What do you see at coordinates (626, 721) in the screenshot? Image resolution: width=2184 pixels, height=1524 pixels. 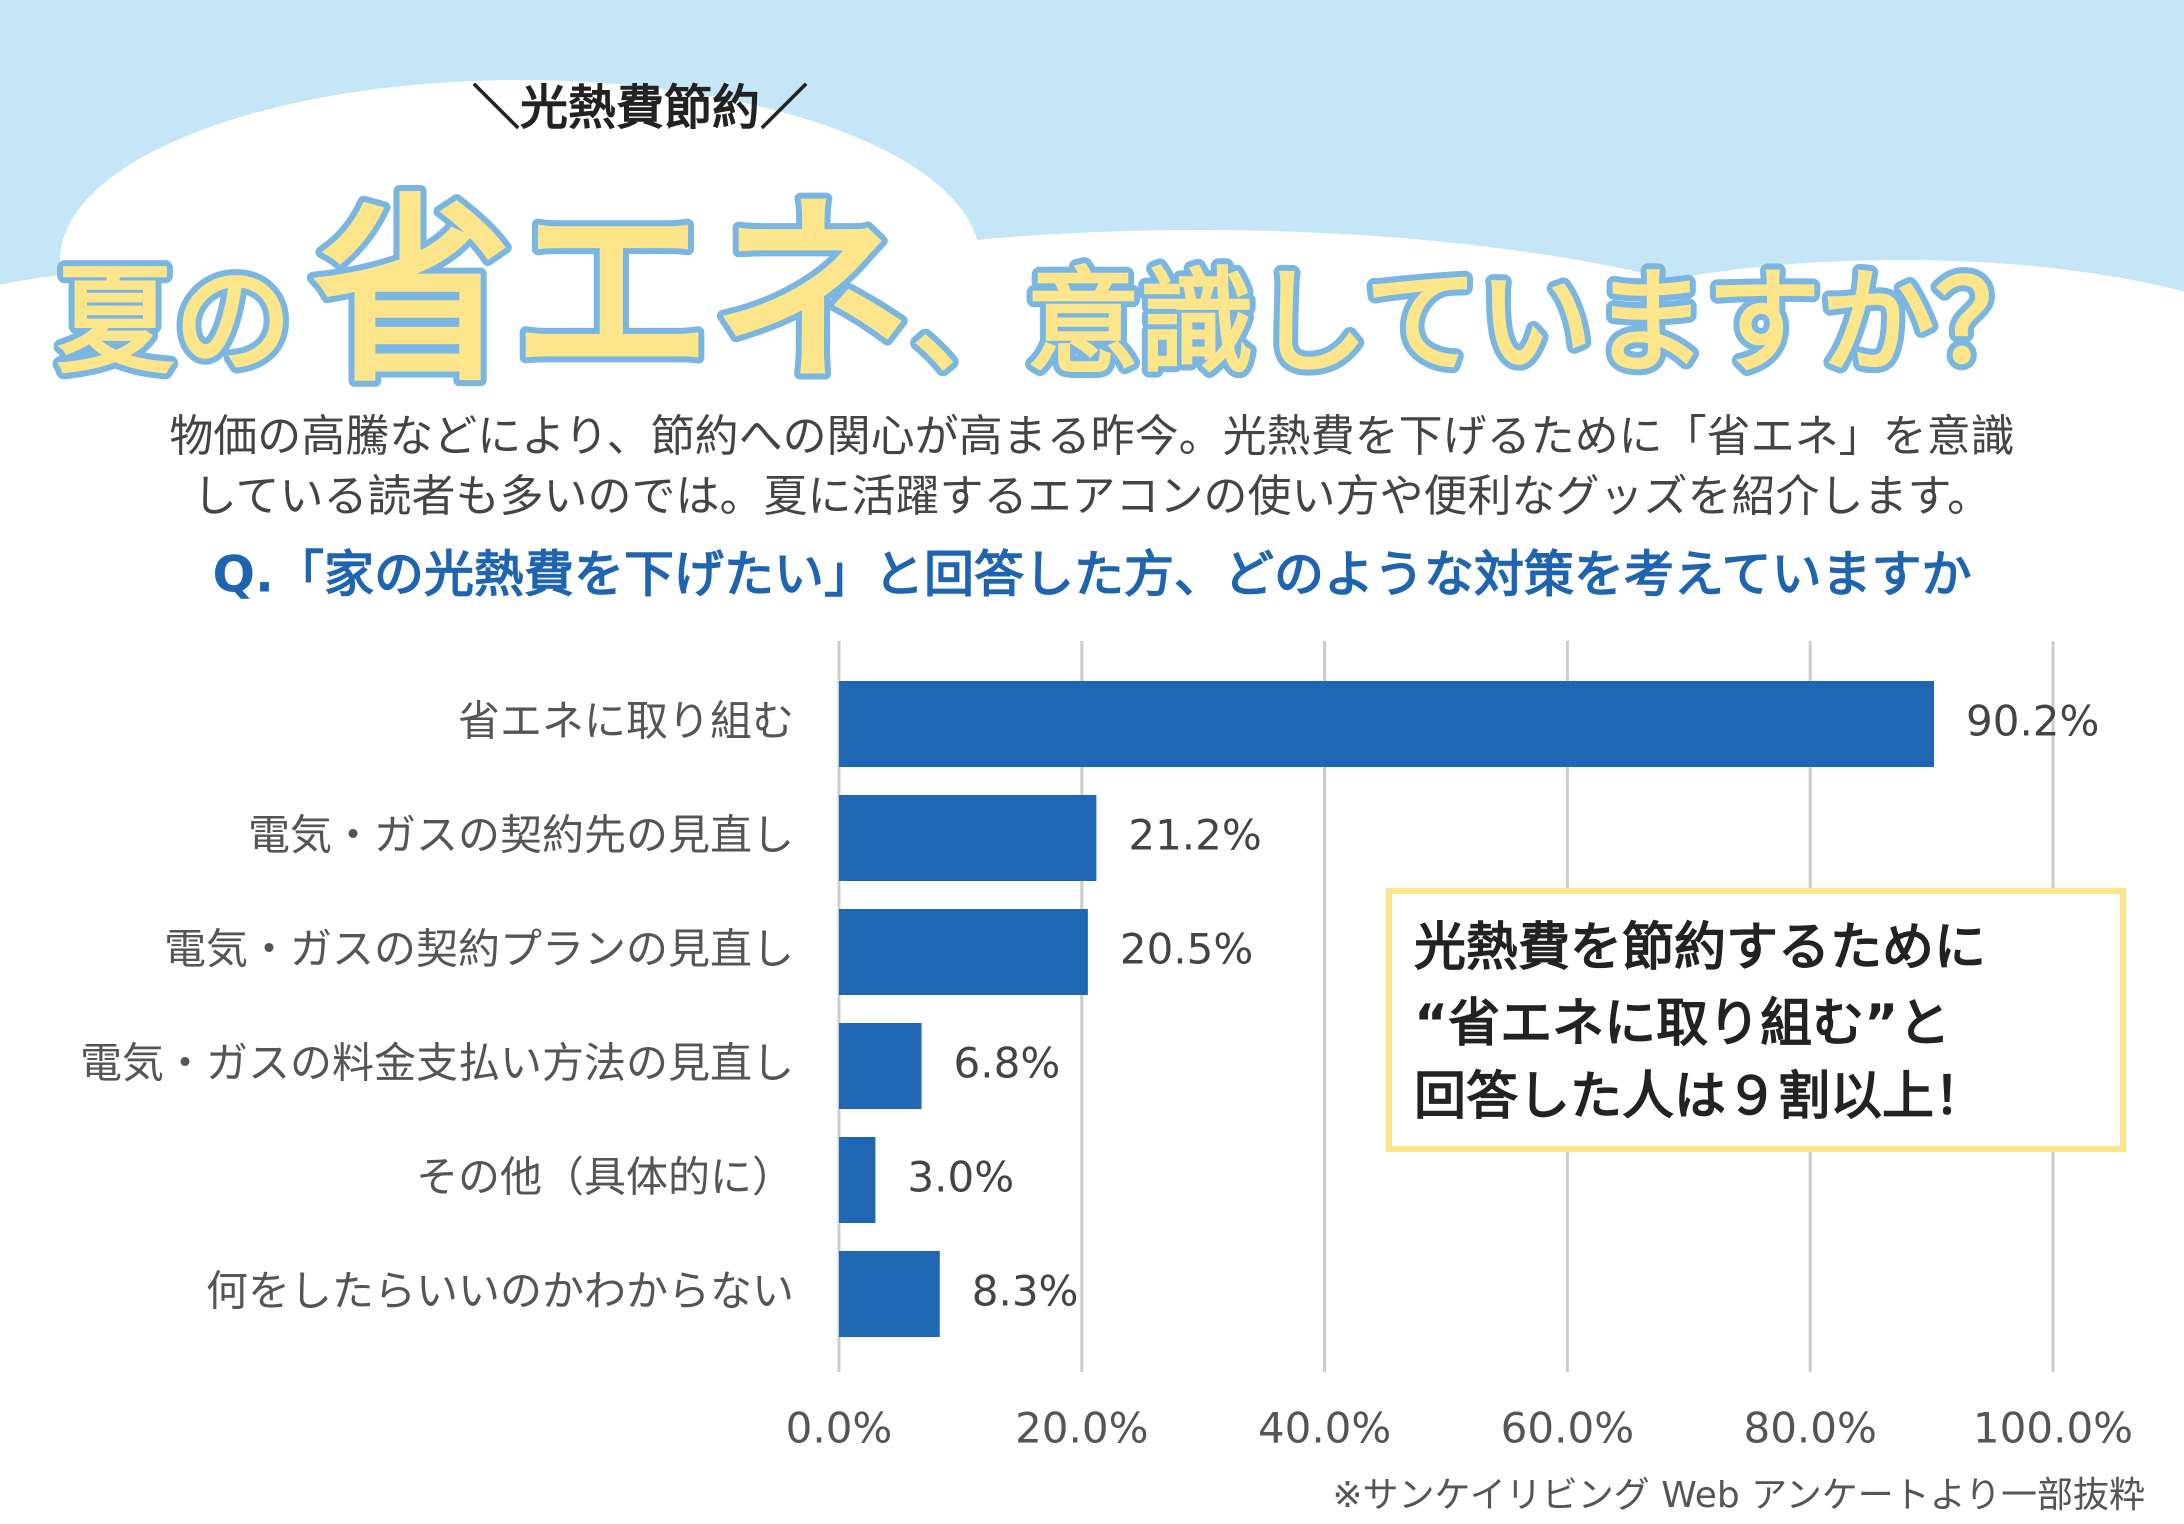 I see `category-label: 省エネに取り組む` at bounding box center [626, 721].